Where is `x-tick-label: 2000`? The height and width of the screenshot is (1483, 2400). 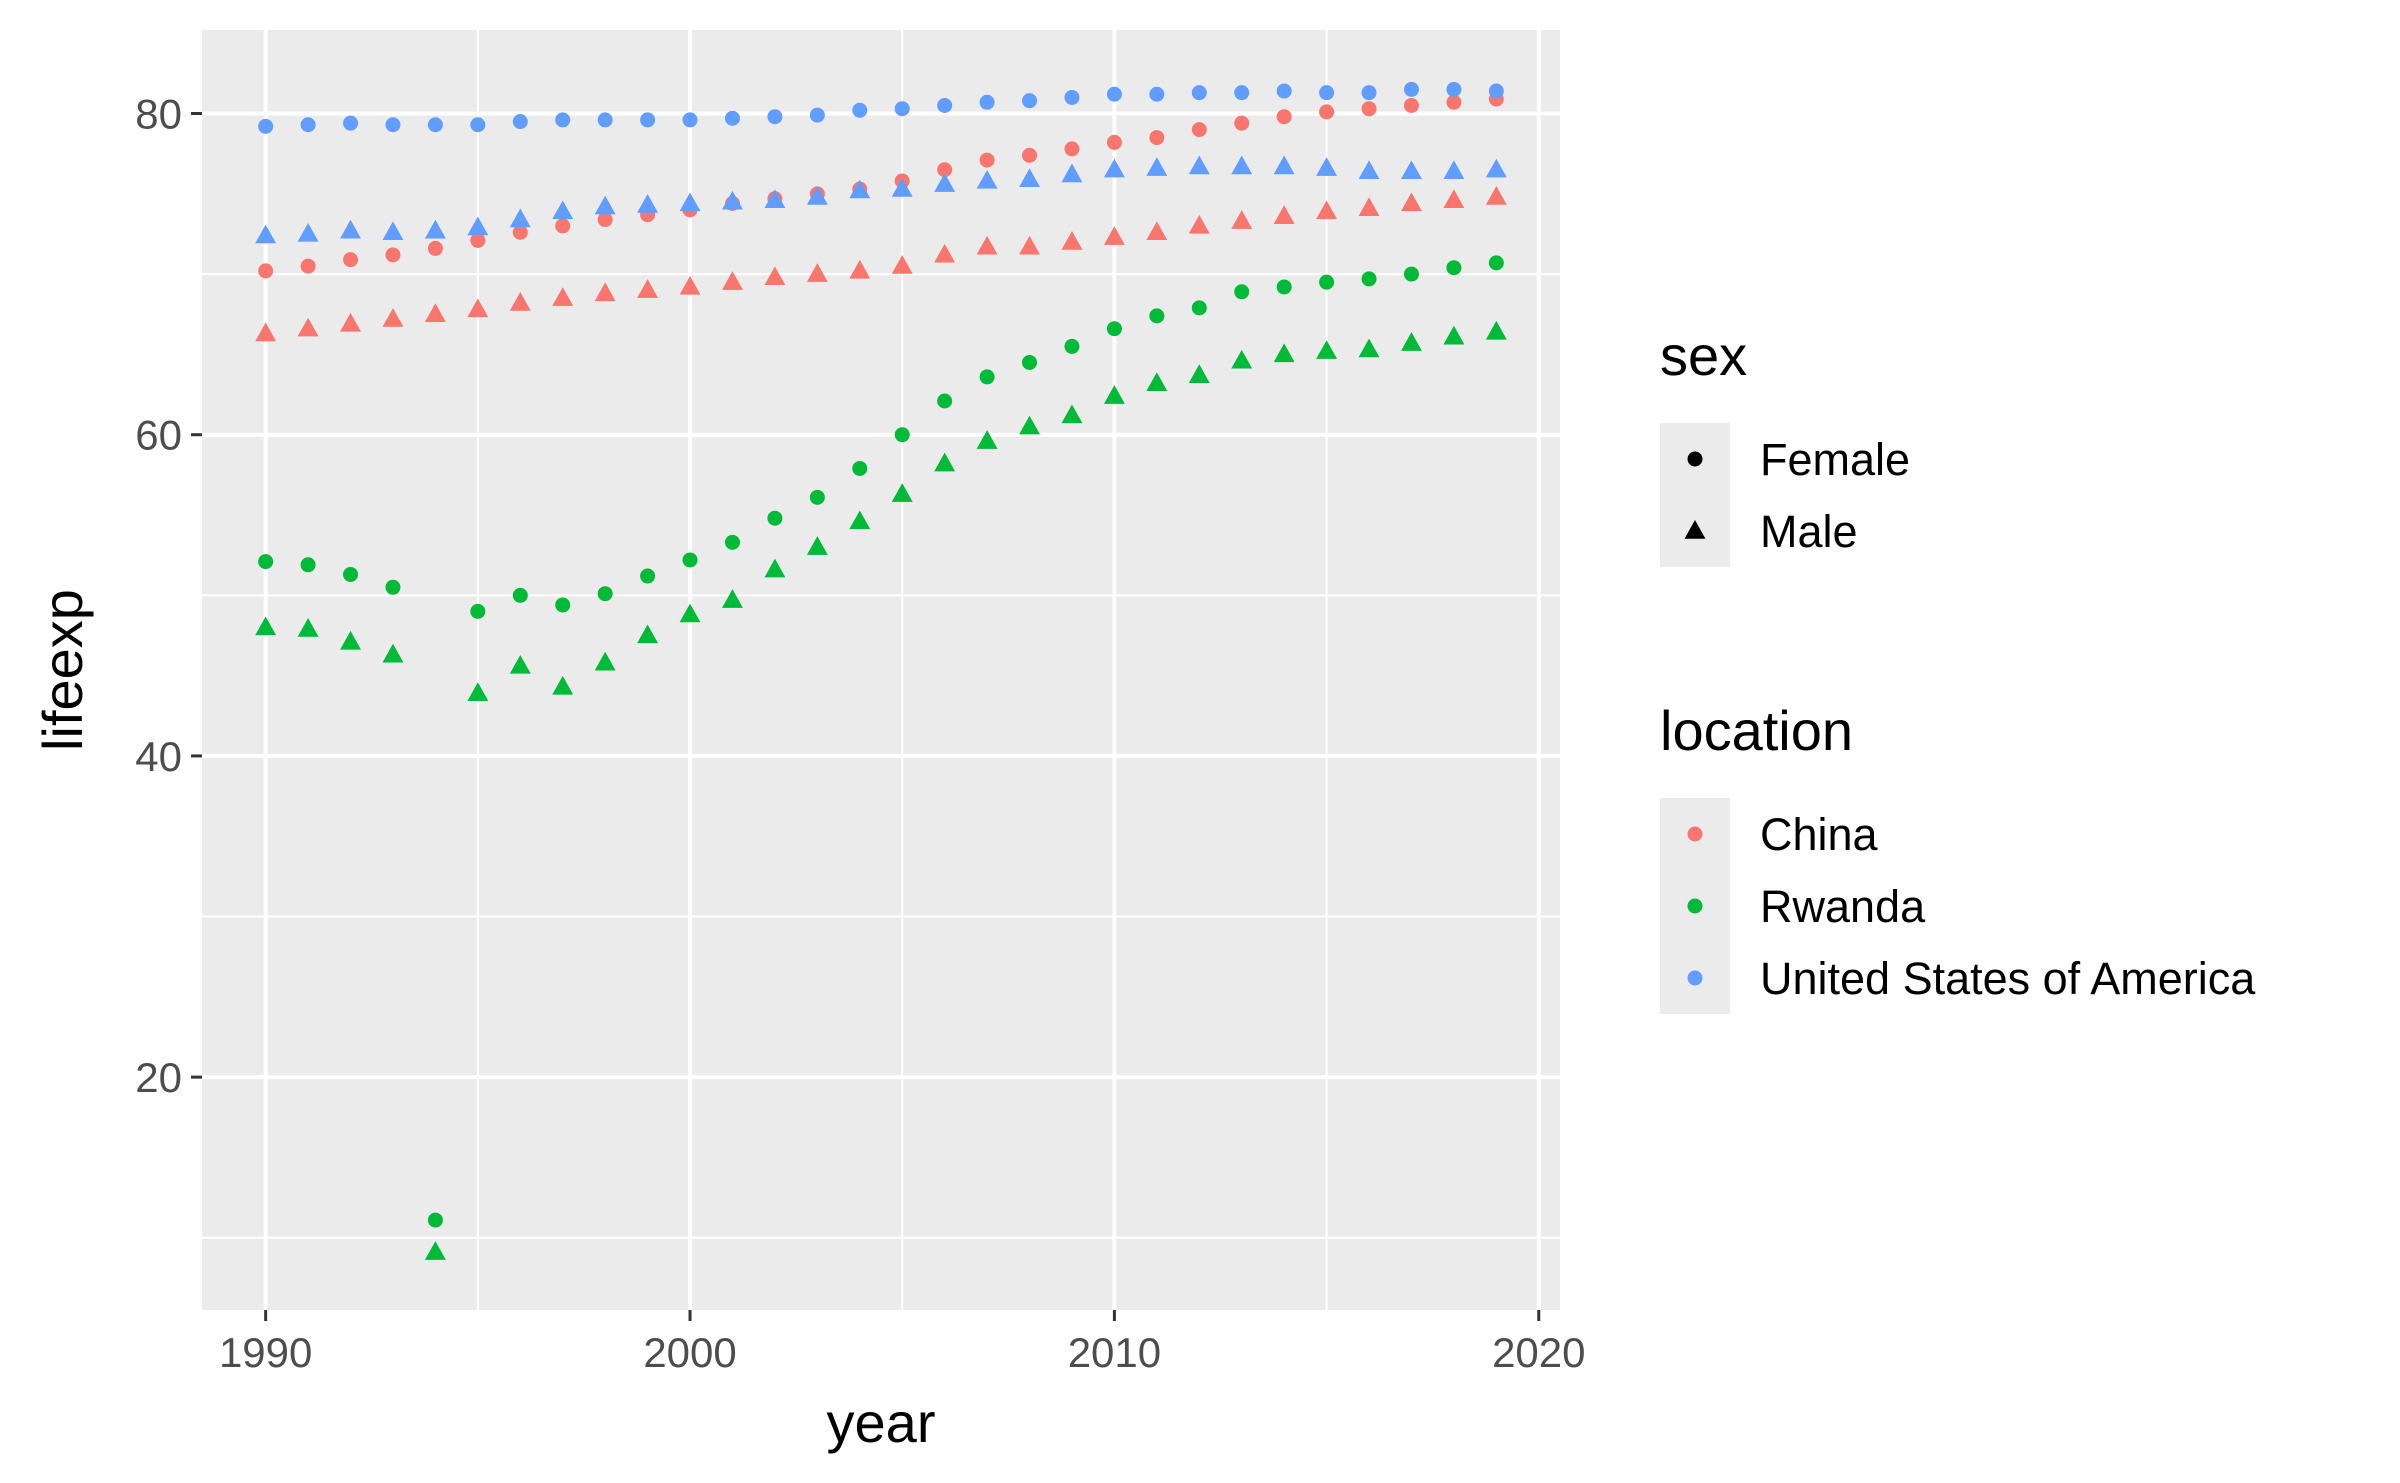 x-tick-label: 2000 is located at coordinates (689, 1352).